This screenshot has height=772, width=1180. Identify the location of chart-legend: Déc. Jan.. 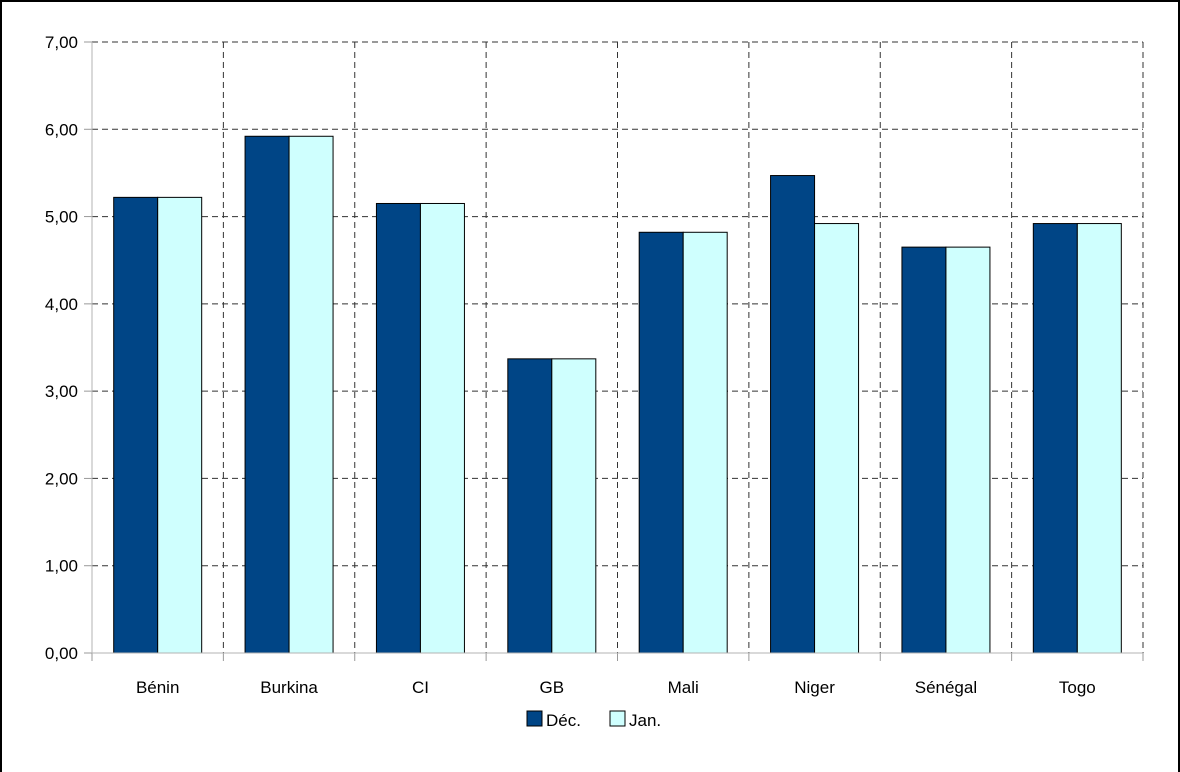
(593, 720).